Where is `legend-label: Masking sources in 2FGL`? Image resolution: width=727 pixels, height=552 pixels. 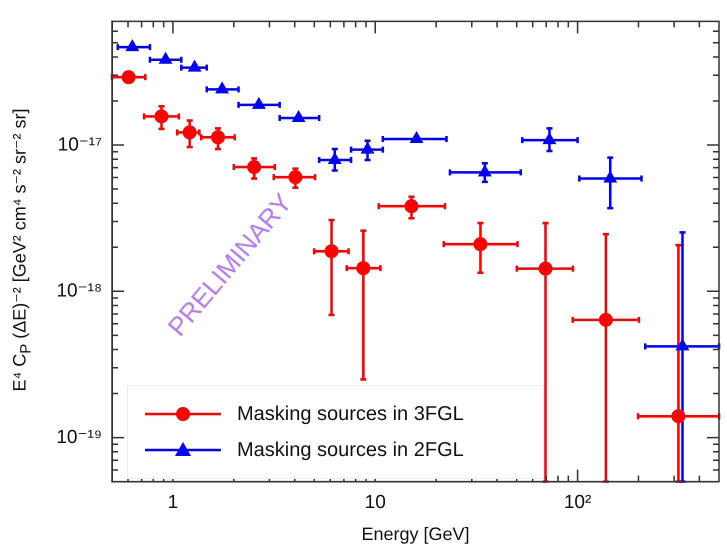
legend-label: Masking sources in 2FGL is located at coordinates (350, 450).